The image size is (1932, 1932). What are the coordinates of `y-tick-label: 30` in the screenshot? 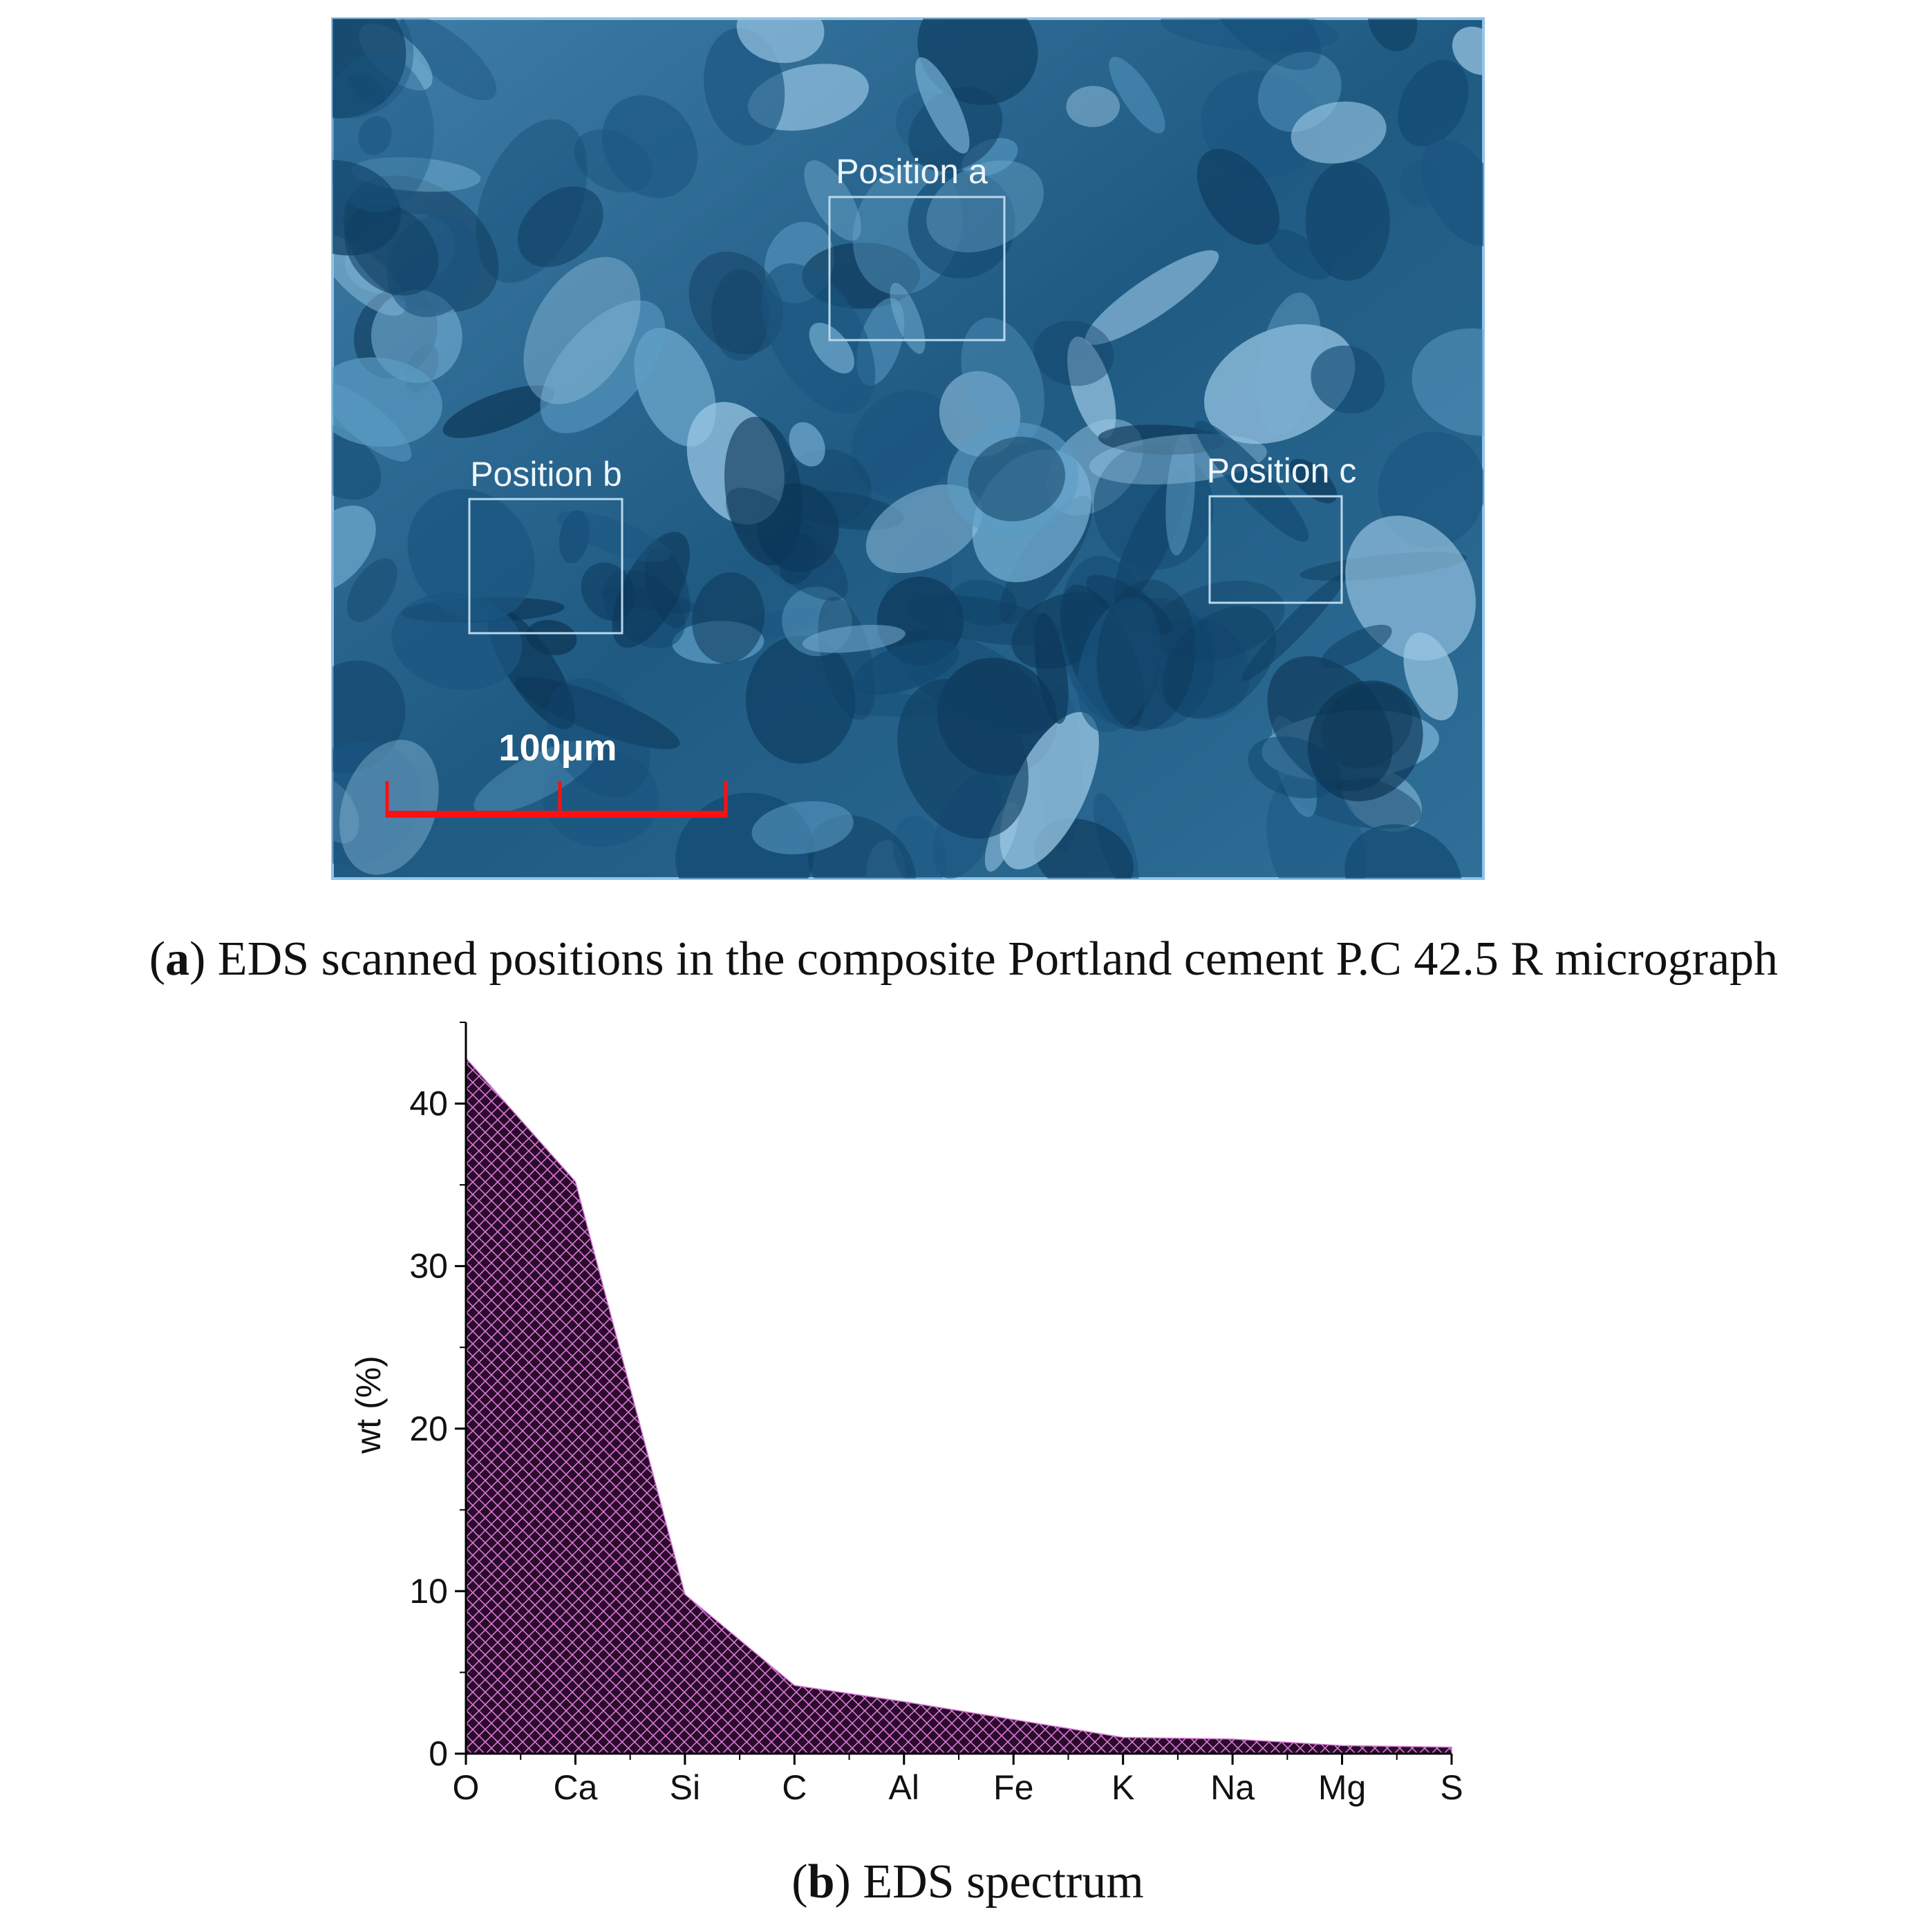 It's located at (428, 1266).